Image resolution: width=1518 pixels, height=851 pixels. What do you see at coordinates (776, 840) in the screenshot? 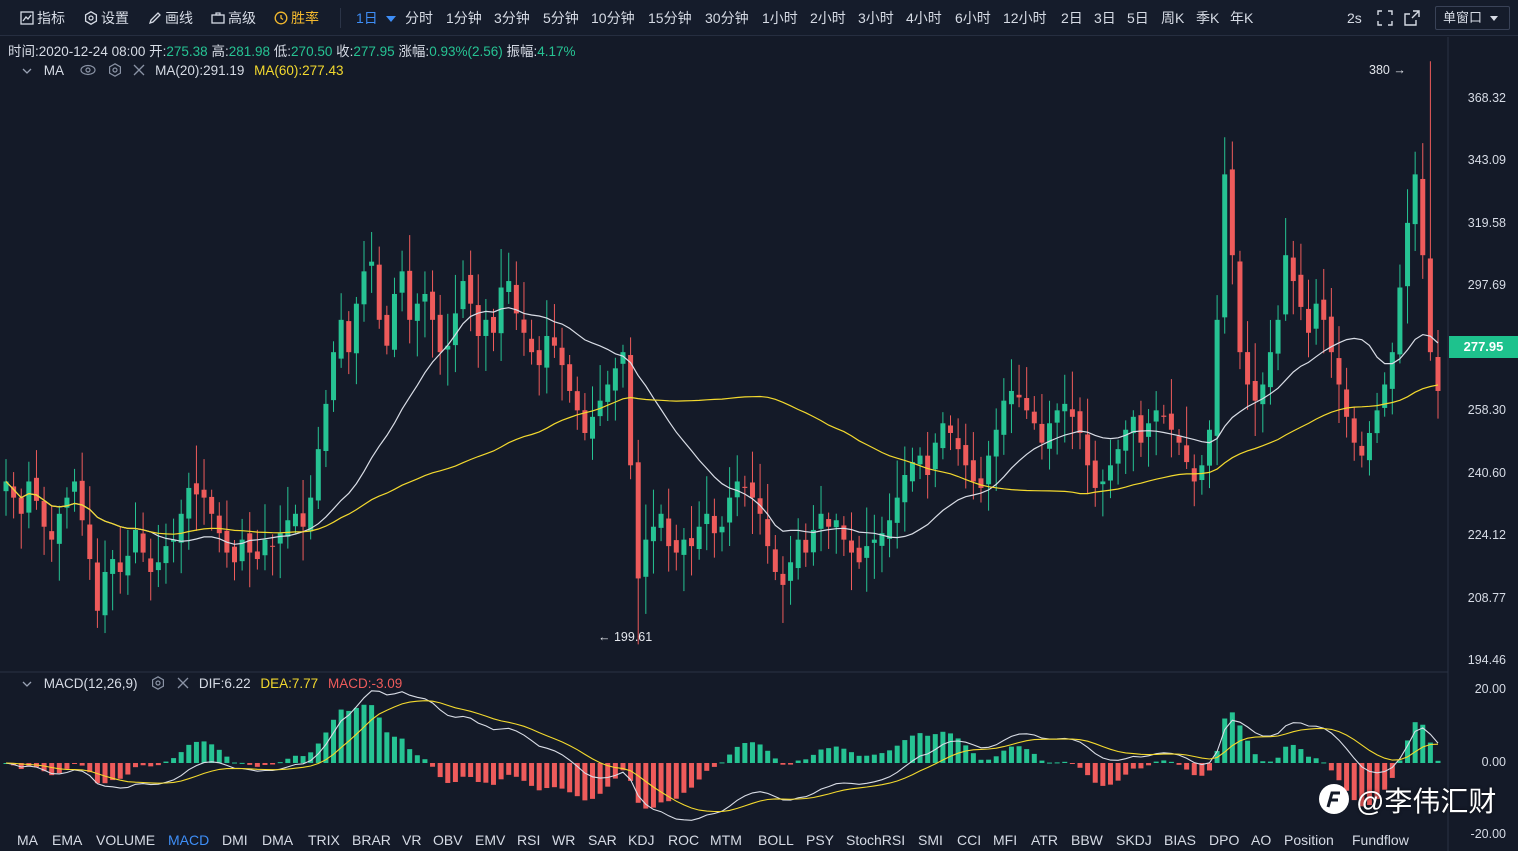
I see `indicator-tab-boll: BOLL` at bounding box center [776, 840].